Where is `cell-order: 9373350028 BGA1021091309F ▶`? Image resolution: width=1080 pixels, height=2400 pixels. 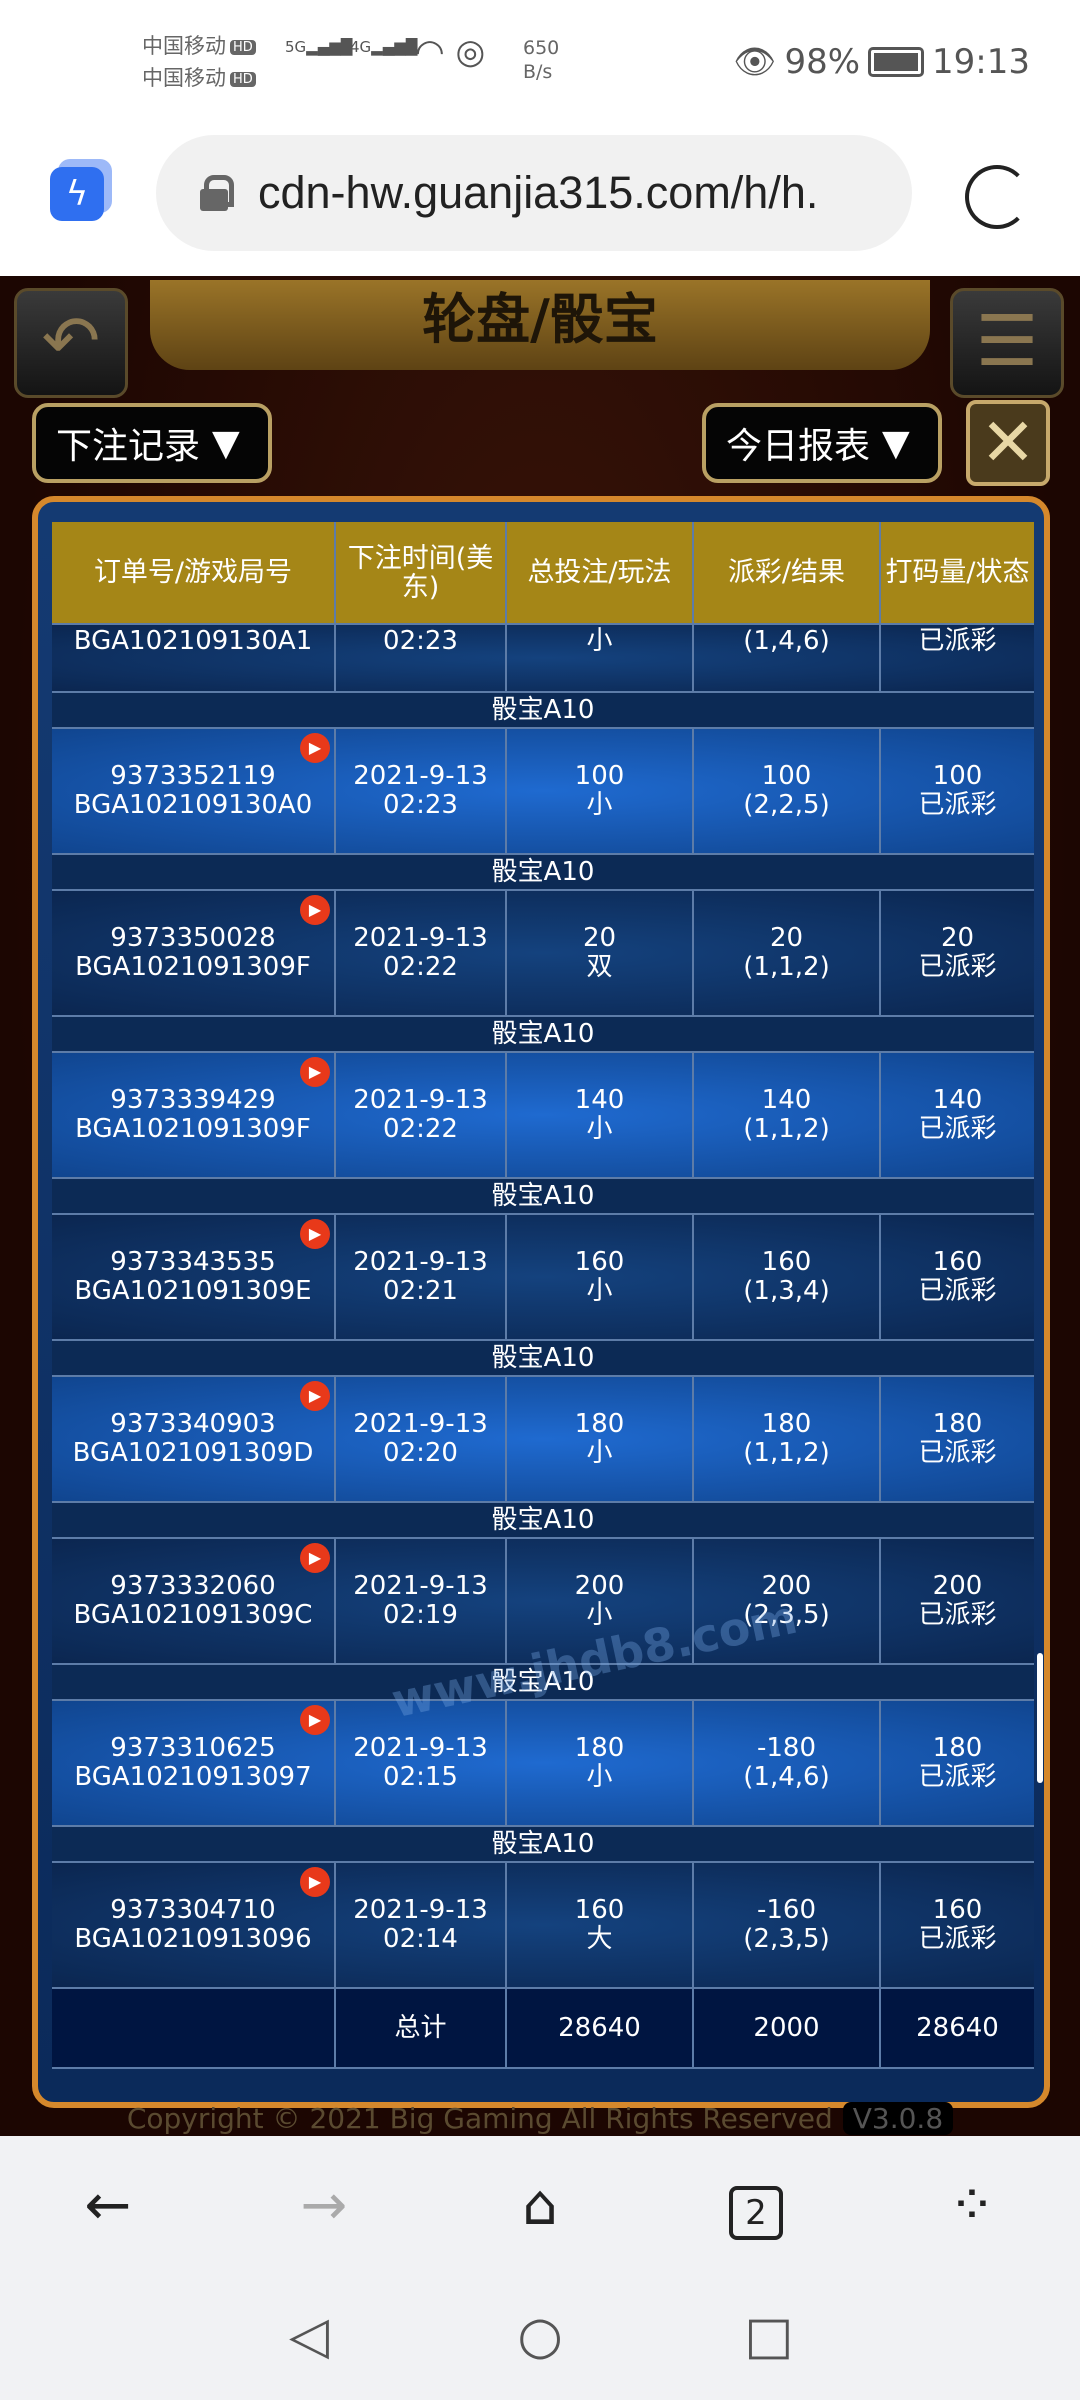
cell-order: 9373350028 BGA1021091309F ▶ is located at coordinates (194, 953).